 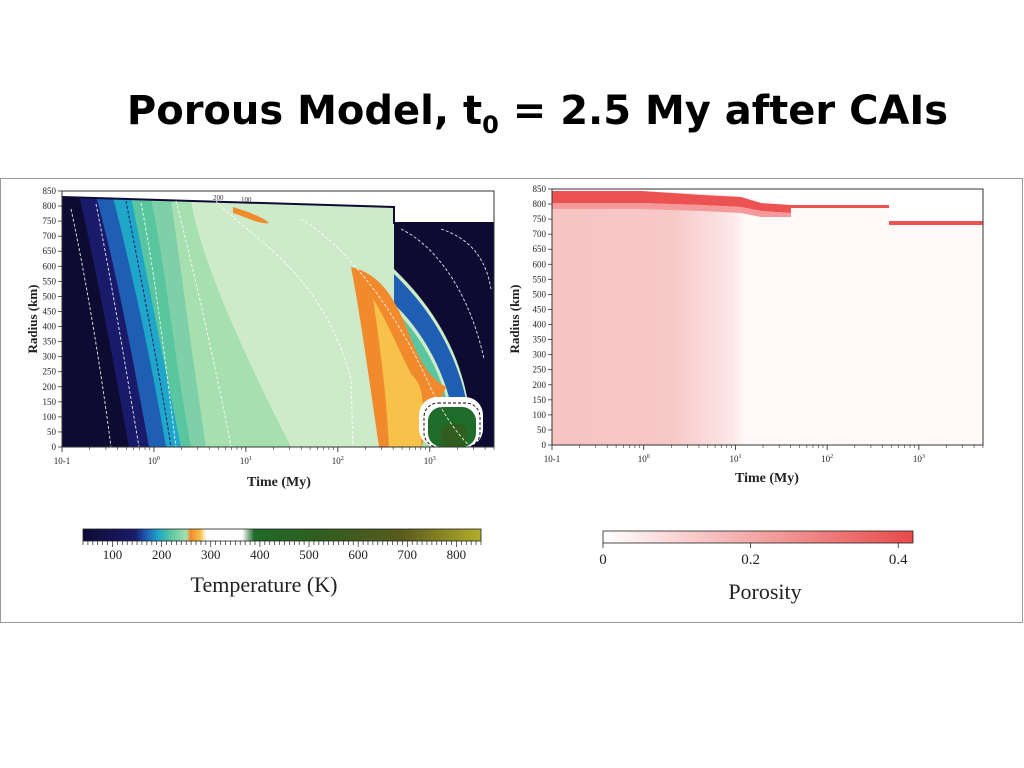 I want to click on title-main: Porous Model, t, so click(x=304, y=111).